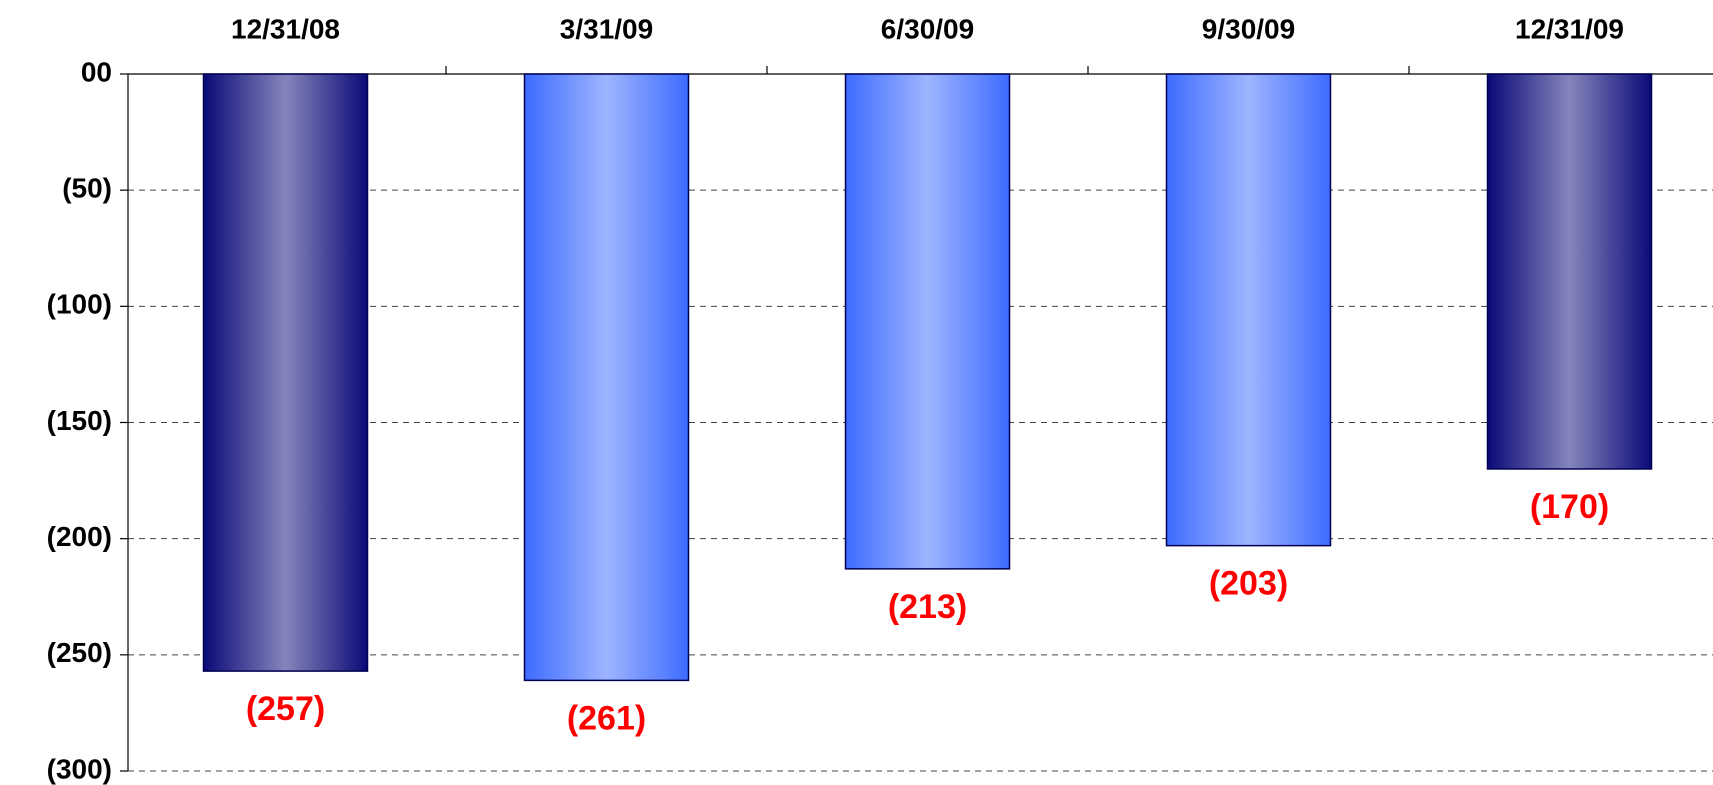  Describe the element at coordinates (79, 420) in the screenshot. I see `y-tick-label: (150)` at that location.